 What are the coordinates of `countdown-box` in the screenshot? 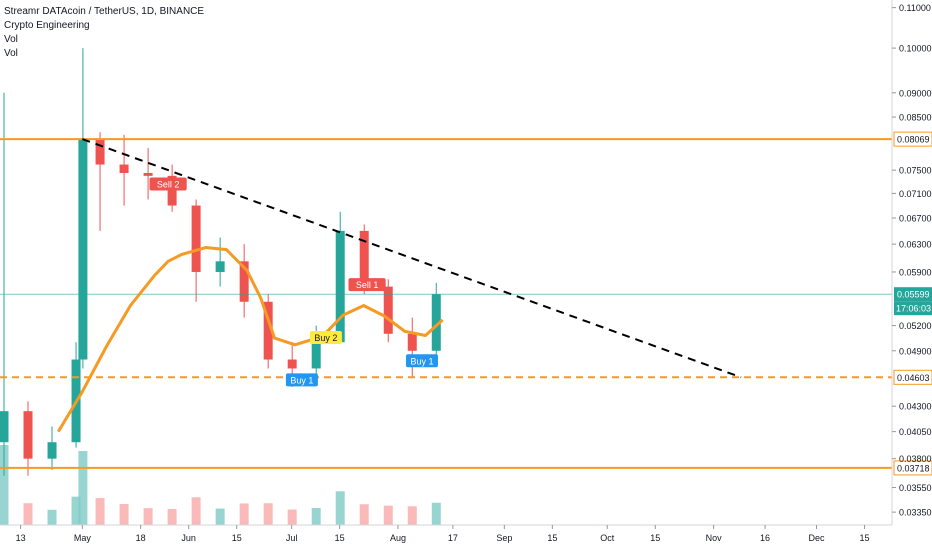 It's located at (913, 308).